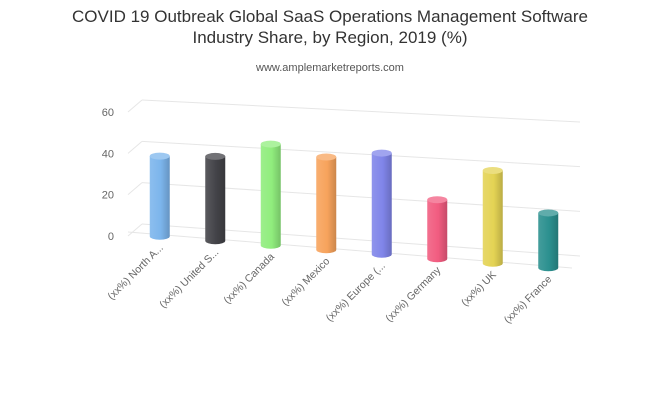 This screenshot has height=400, width=660. I want to click on y-tick-label: 60, so click(108, 113).